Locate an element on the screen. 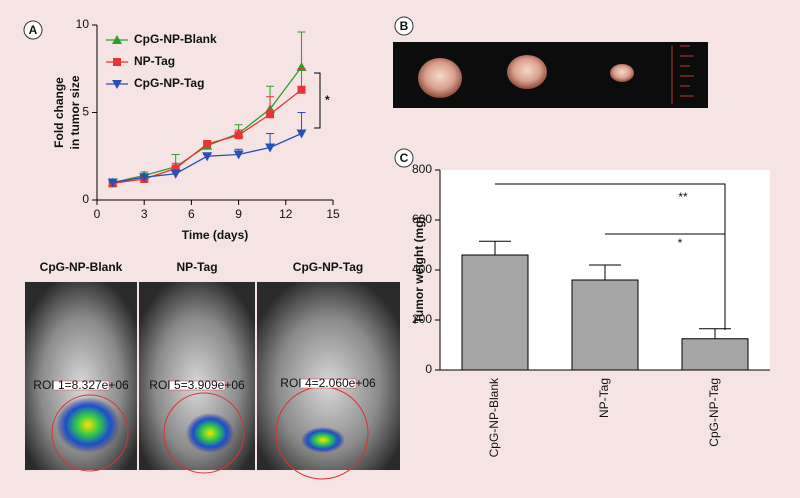 This screenshot has height=498, width=800. x-tick-label: 15 is located at coordinates (333, 214).